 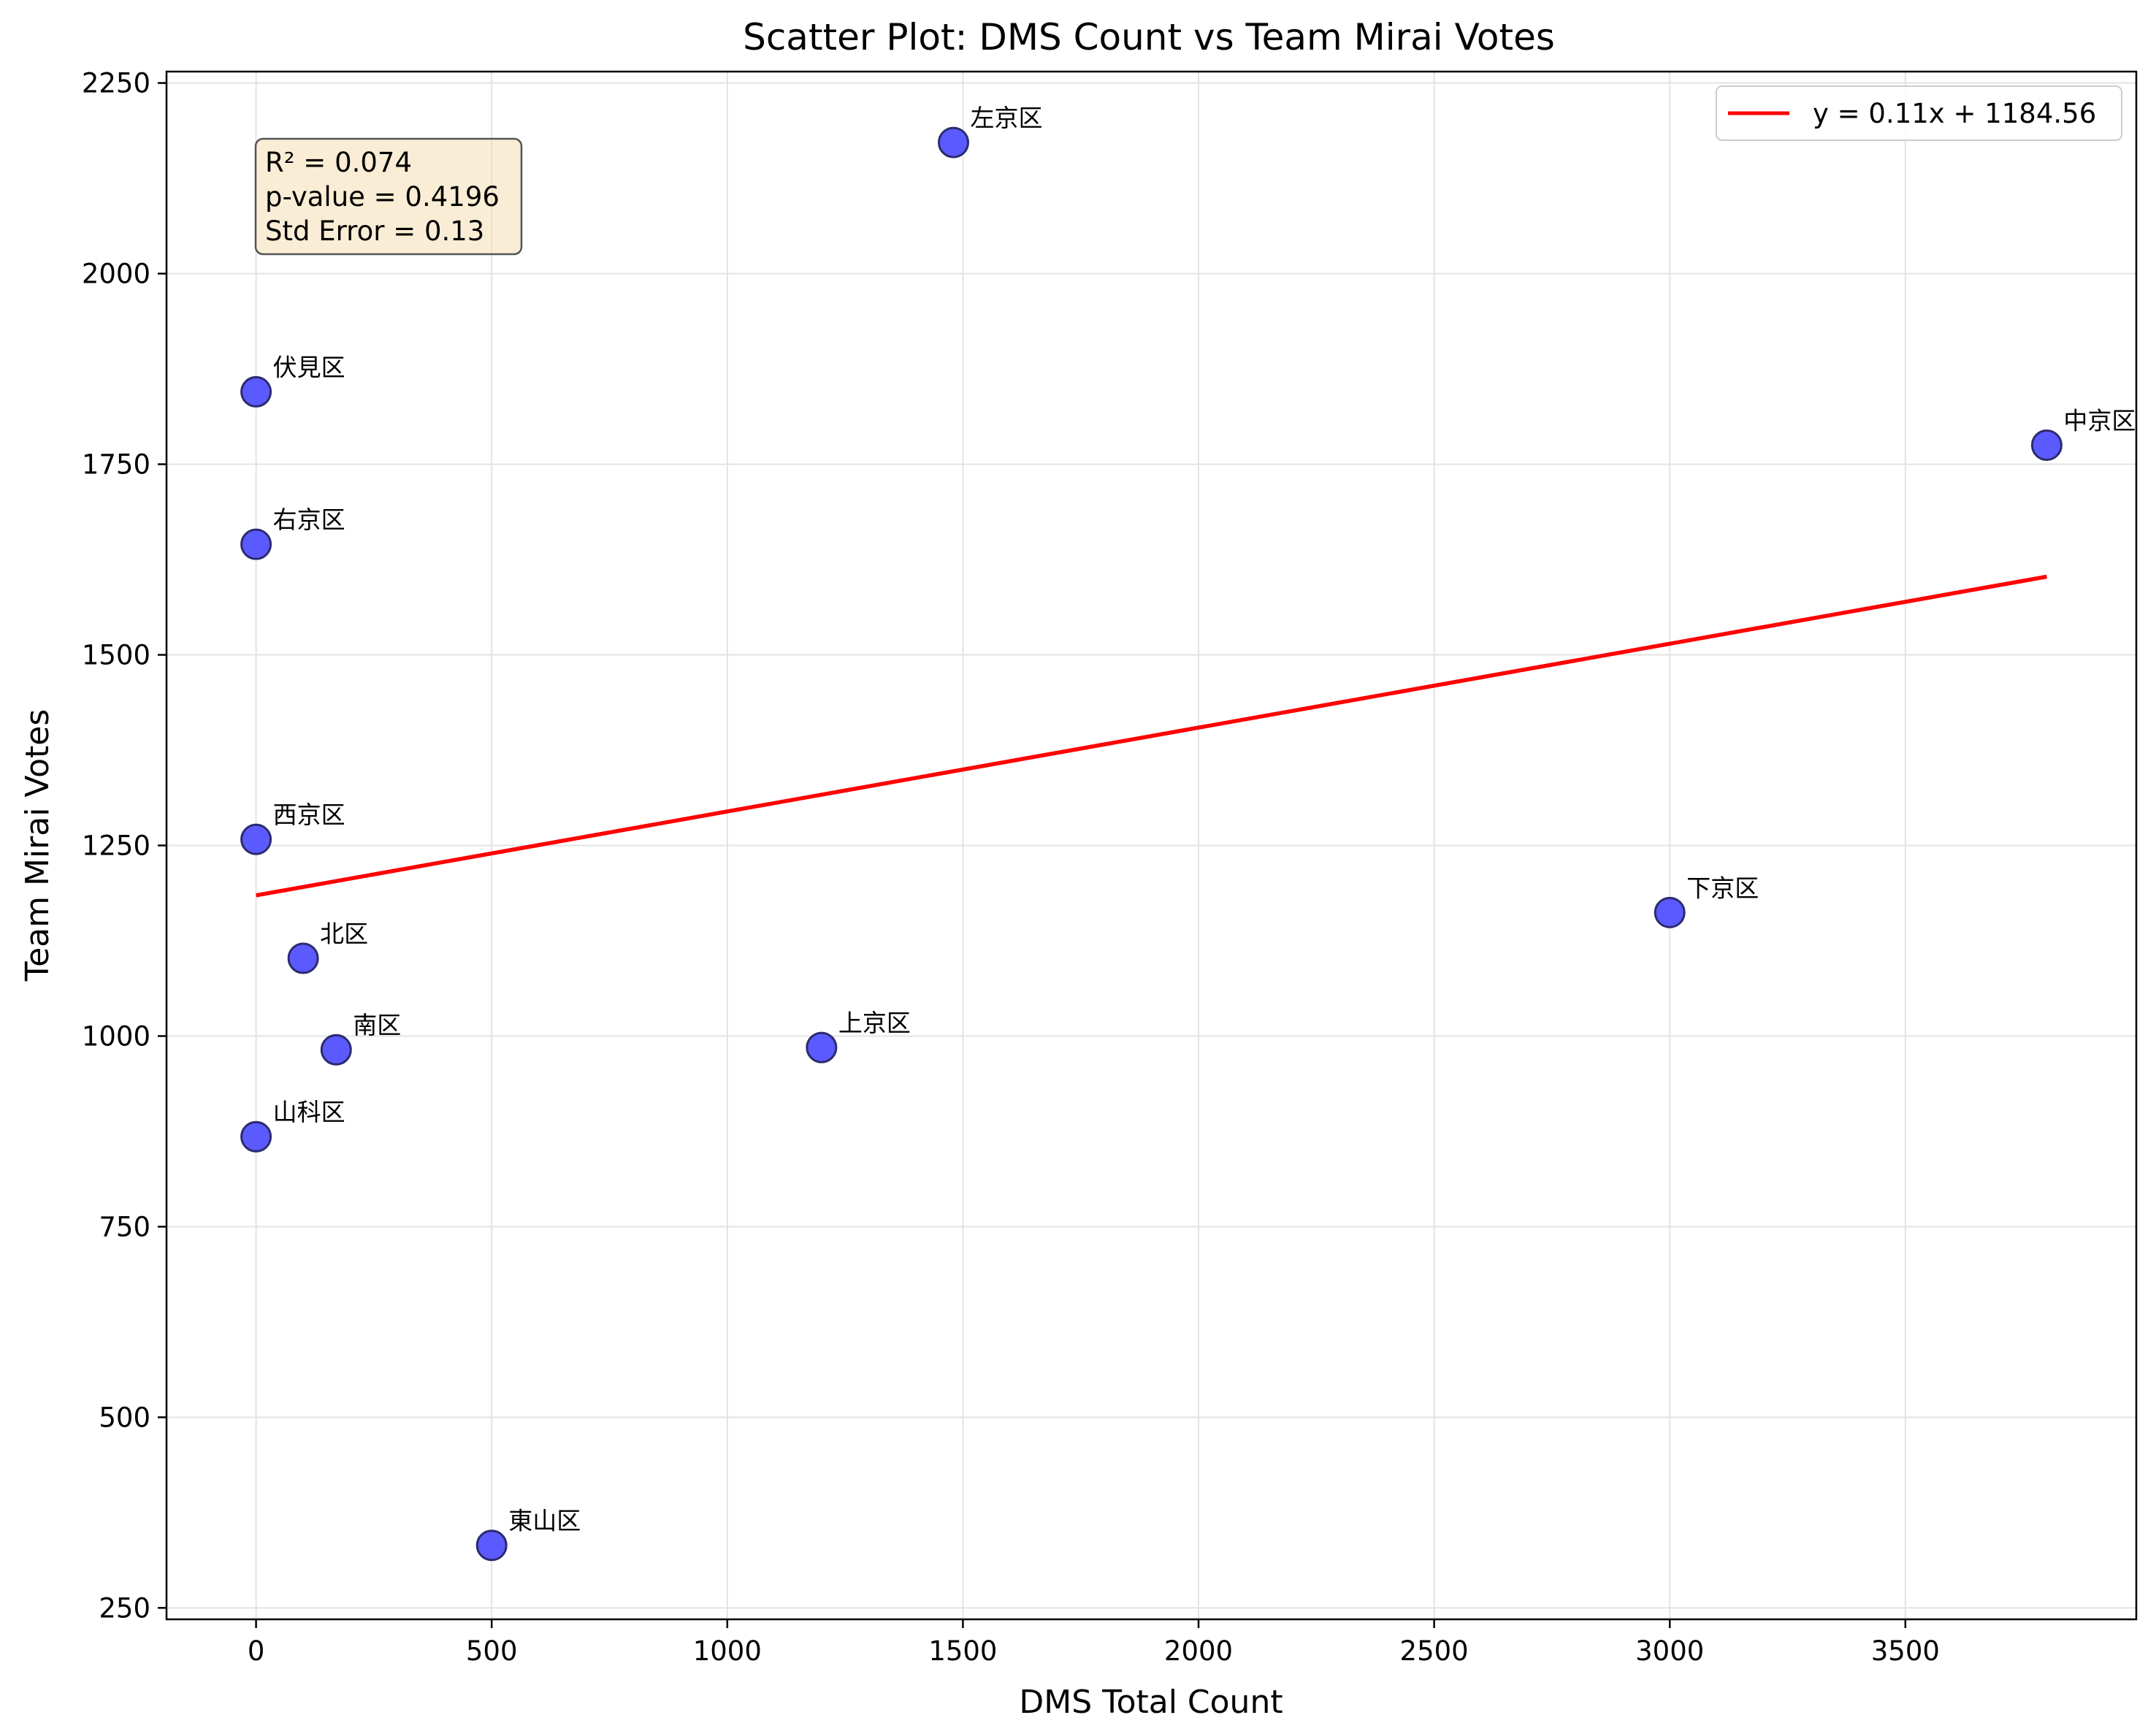 I want to click on y-tick-label: 250, so click(x=125, y=1608).